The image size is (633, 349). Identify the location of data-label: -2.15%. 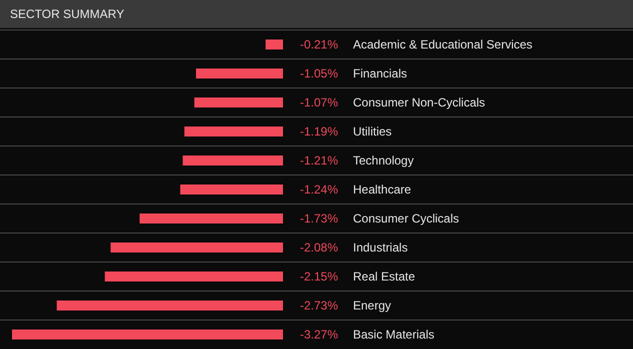
(319, 277).